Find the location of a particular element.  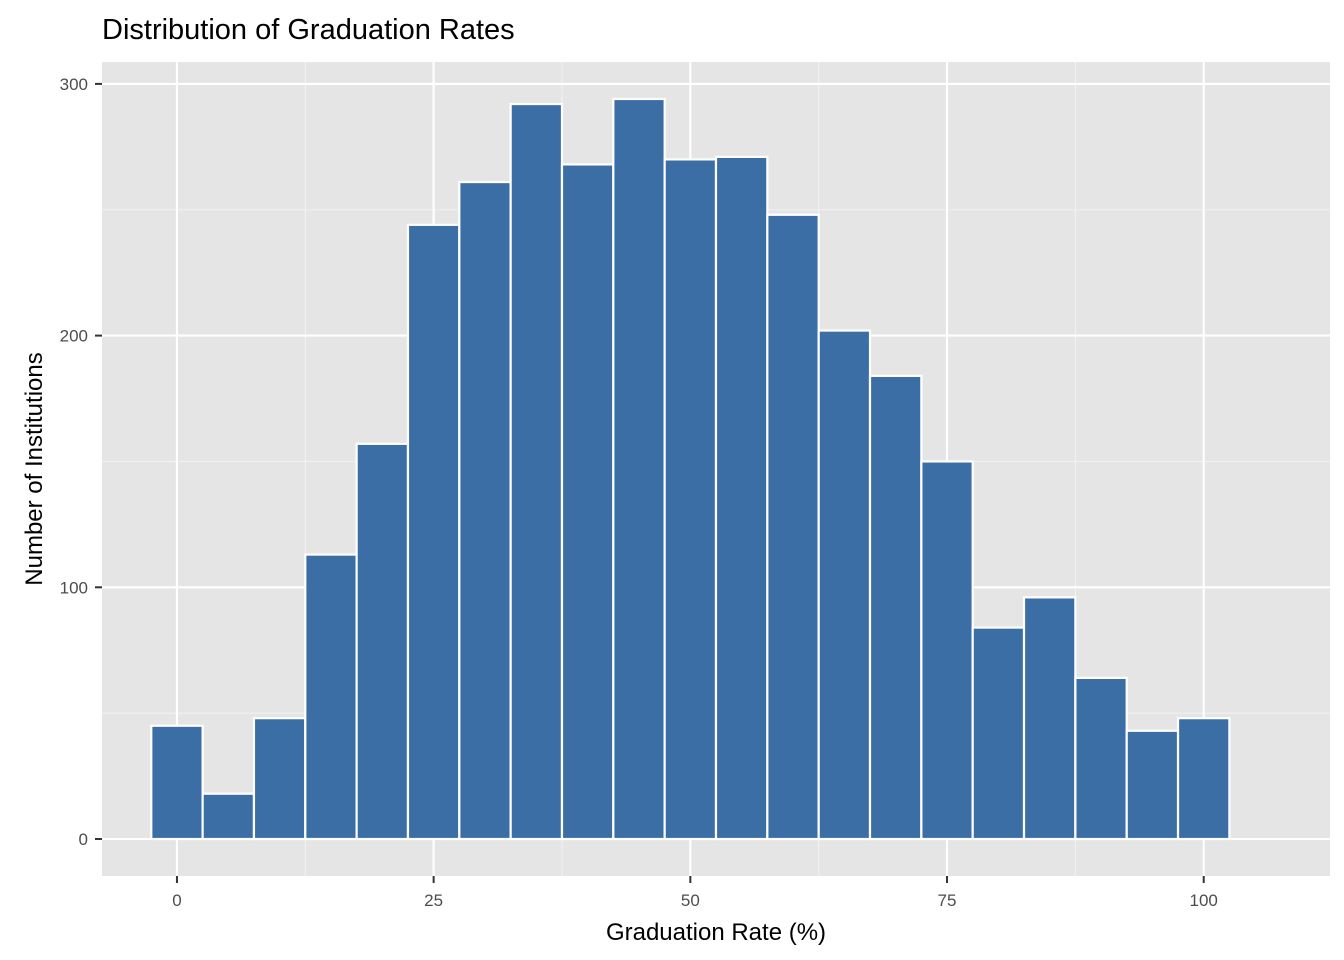

y-tick-label: 300 is located at coordinates (74, 84).